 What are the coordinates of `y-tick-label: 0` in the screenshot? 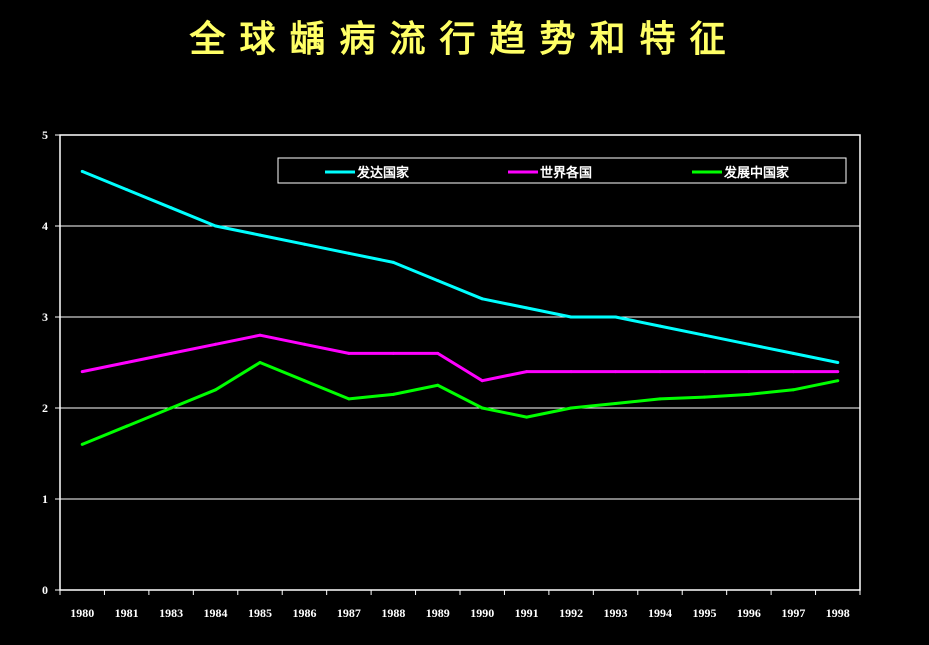 It's located at (45, 590).